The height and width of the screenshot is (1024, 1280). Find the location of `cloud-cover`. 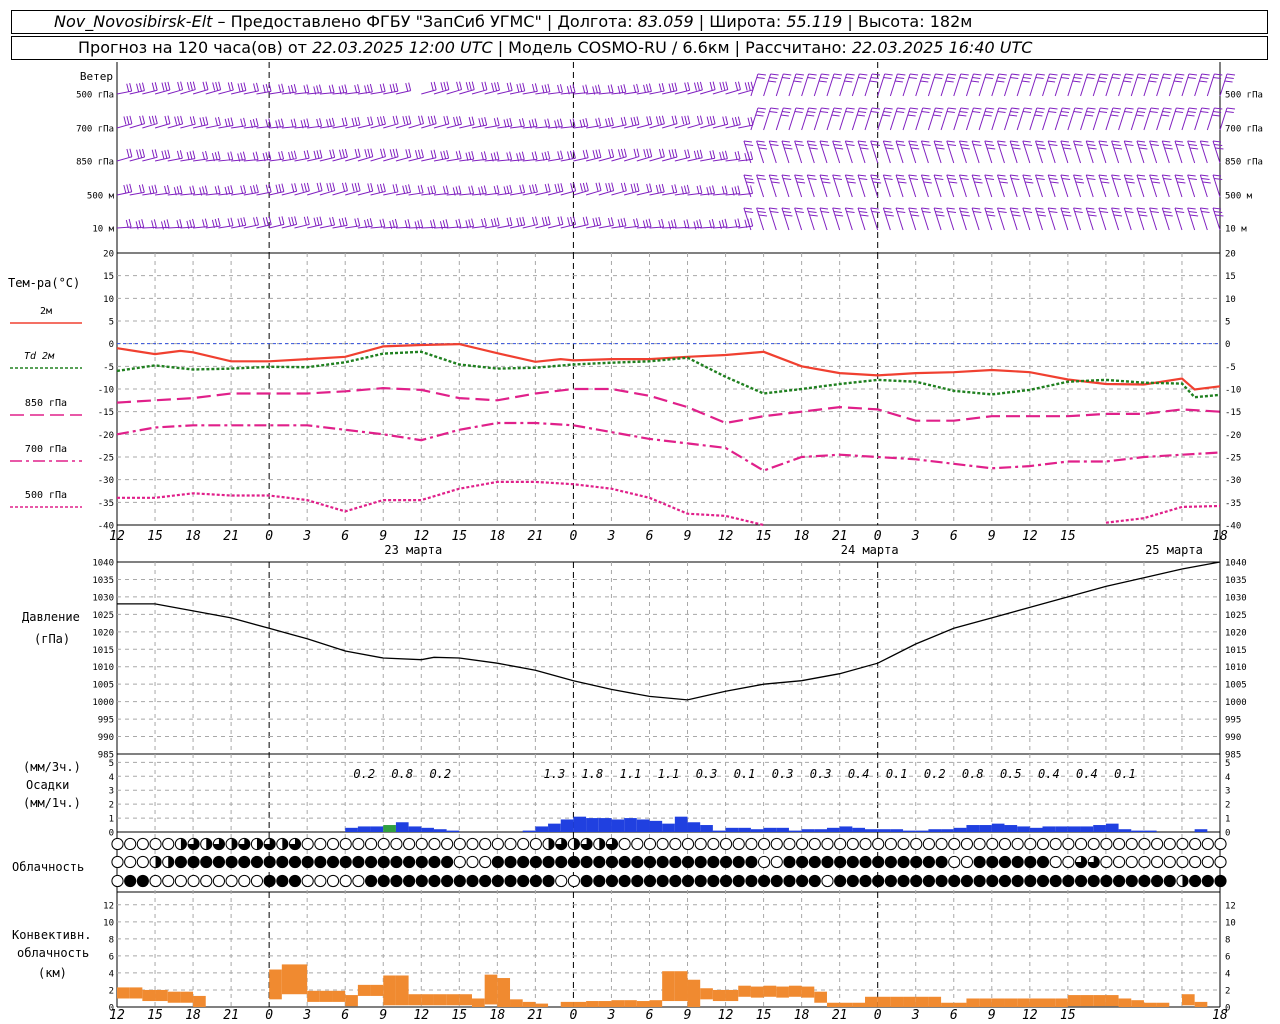

cloud-cover is located at coordinates (669, 862).